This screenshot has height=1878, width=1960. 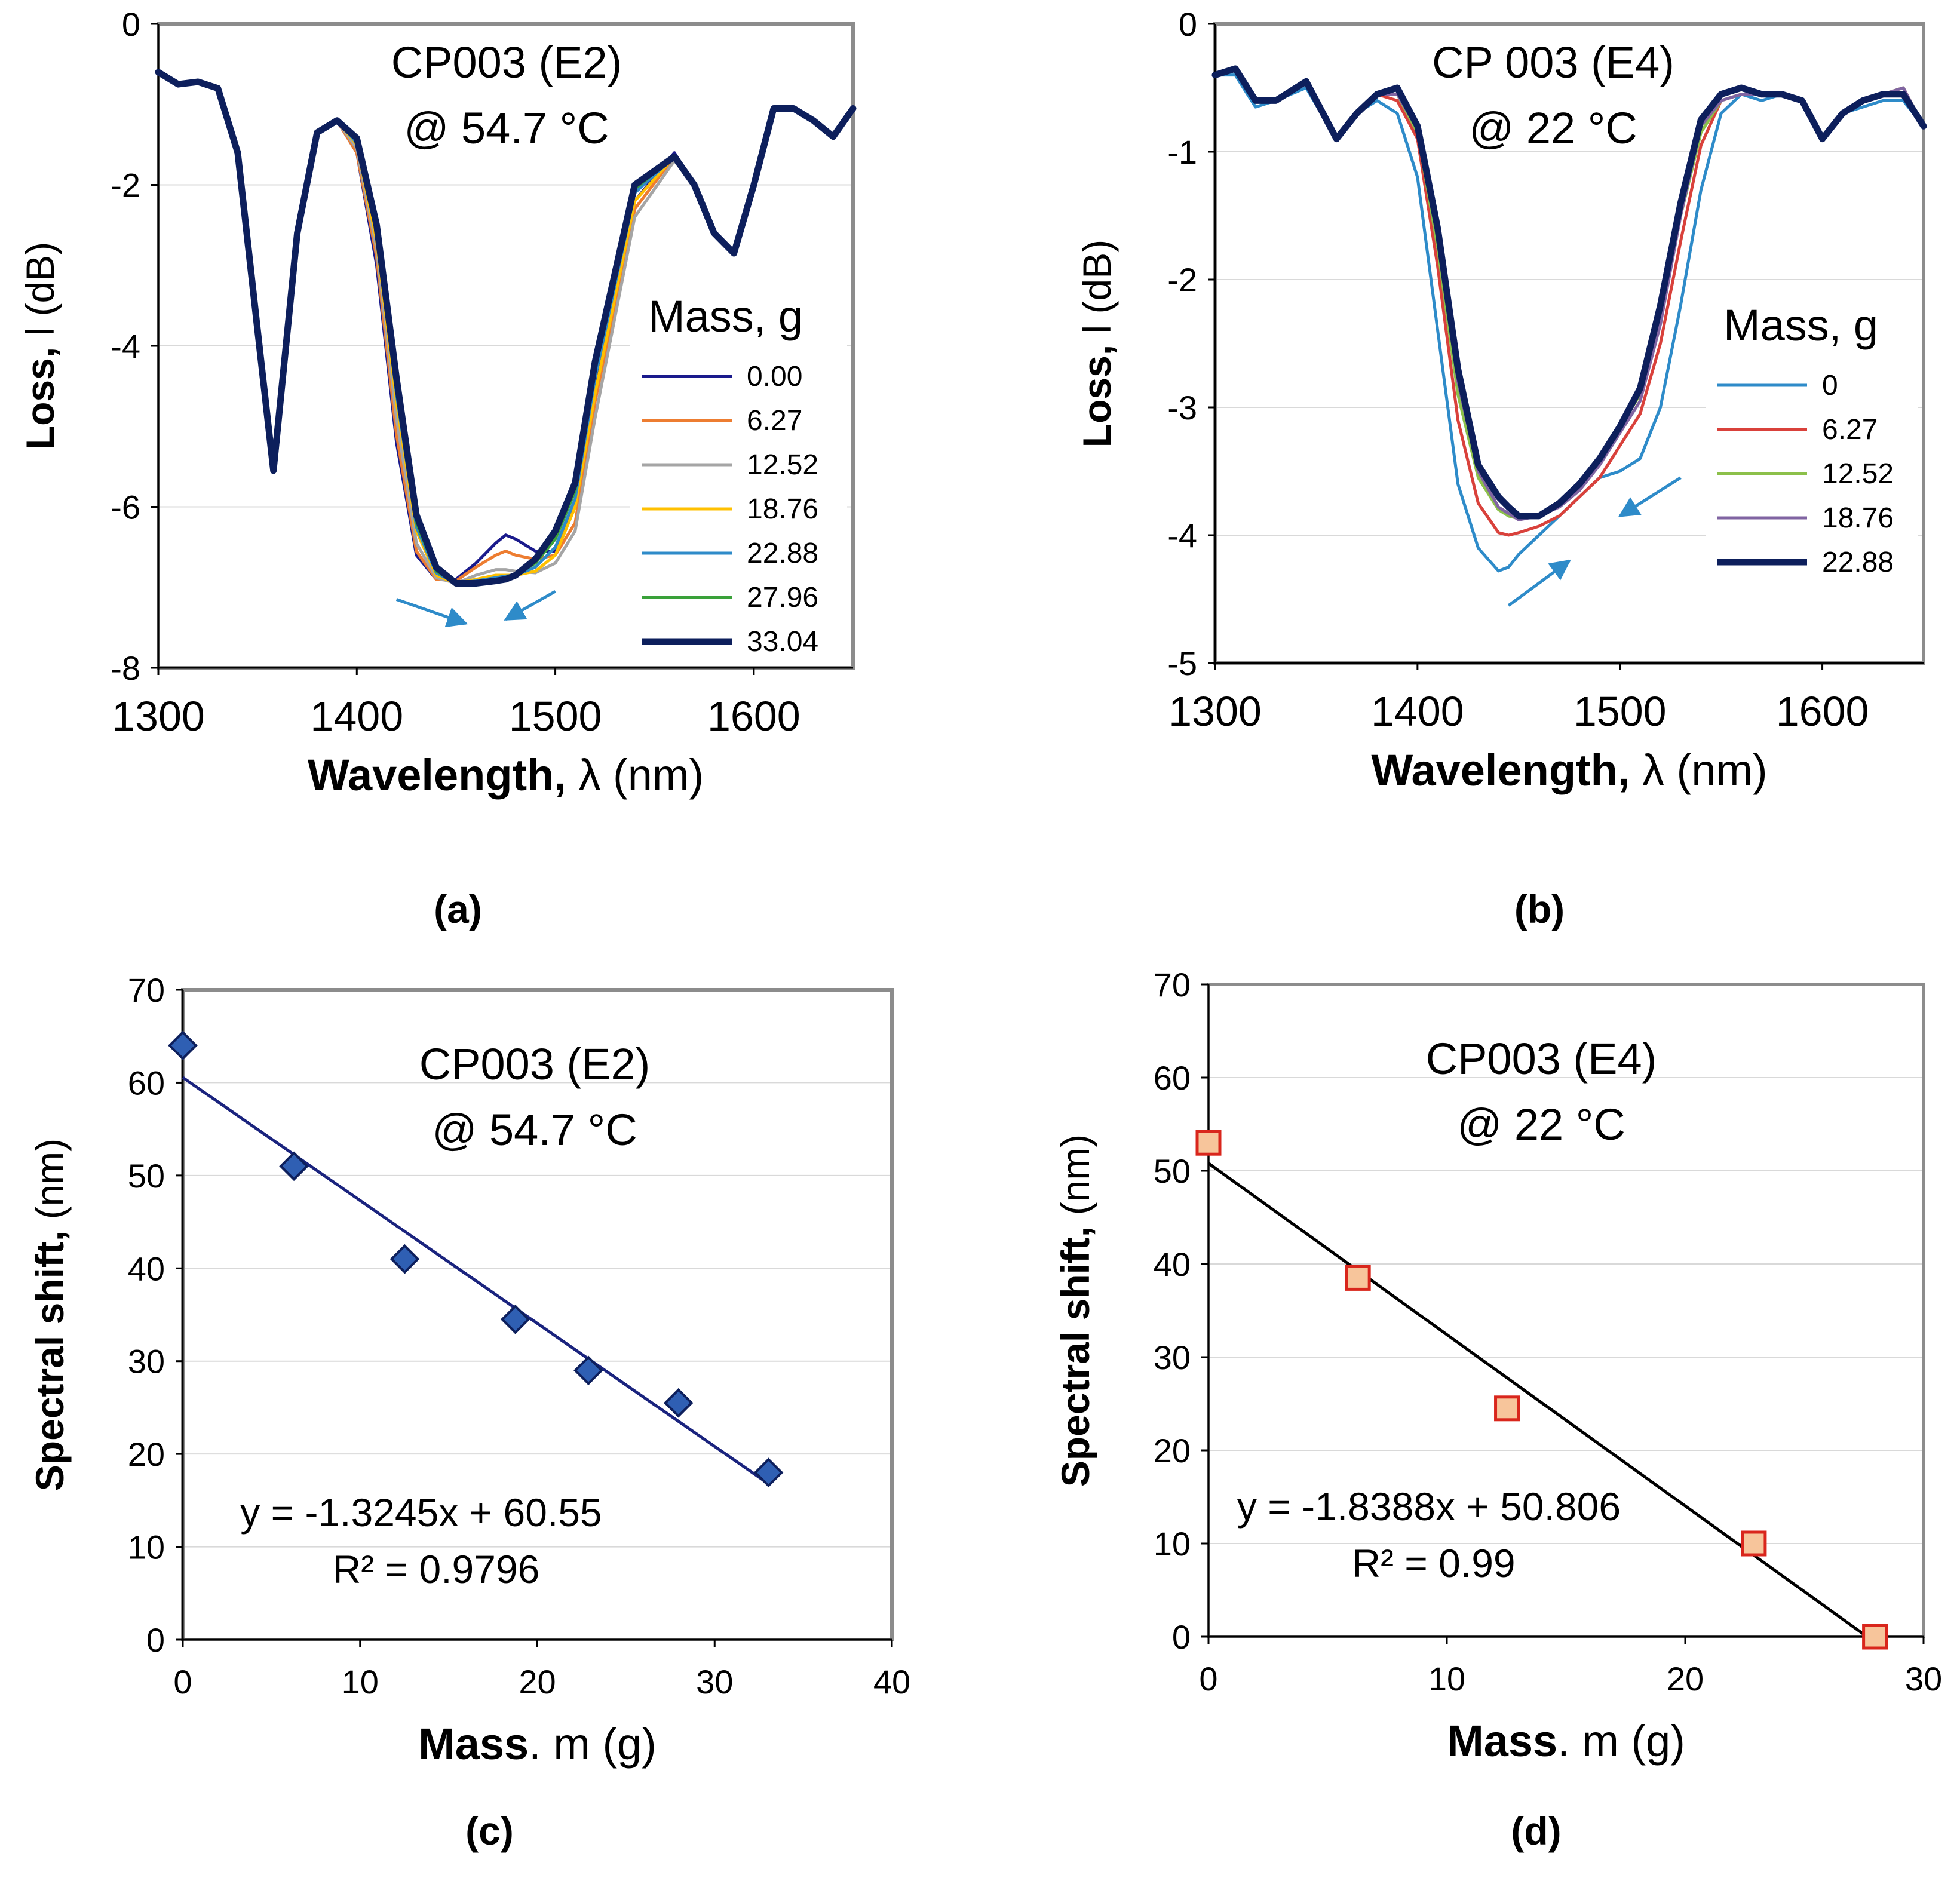 What do you see at coordinates (1172, 985) in the screenshot?
I see `y-tick-label: 70` at bounding box center [1172, 985].